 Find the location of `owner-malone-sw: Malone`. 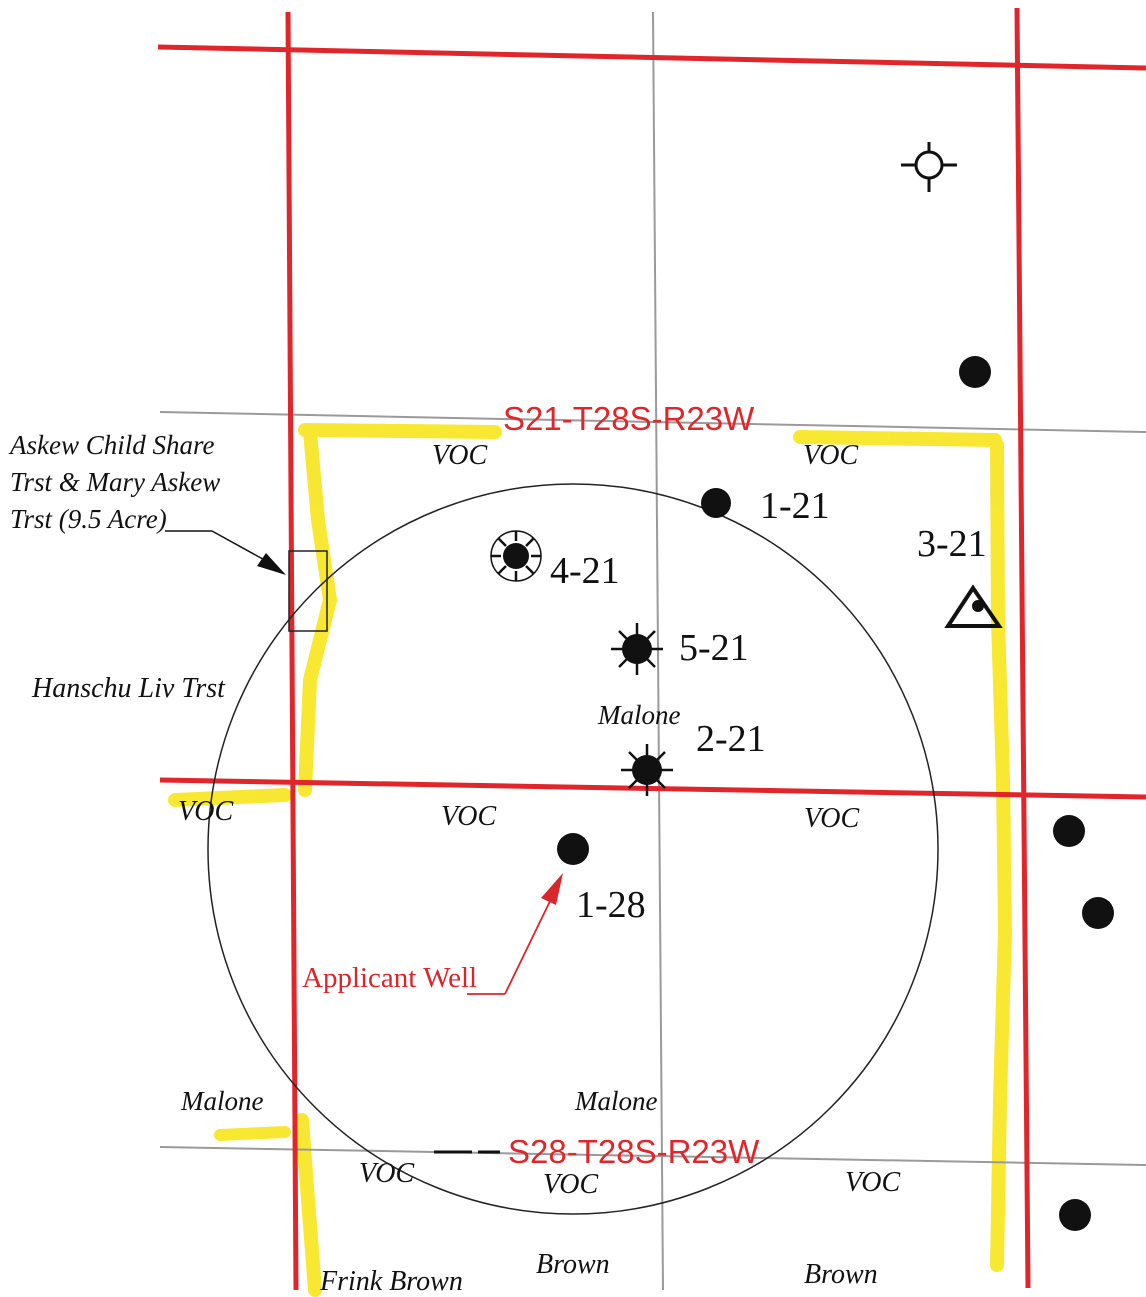

owner-malone-sw: Malone is located at coordinates (221, 1101).